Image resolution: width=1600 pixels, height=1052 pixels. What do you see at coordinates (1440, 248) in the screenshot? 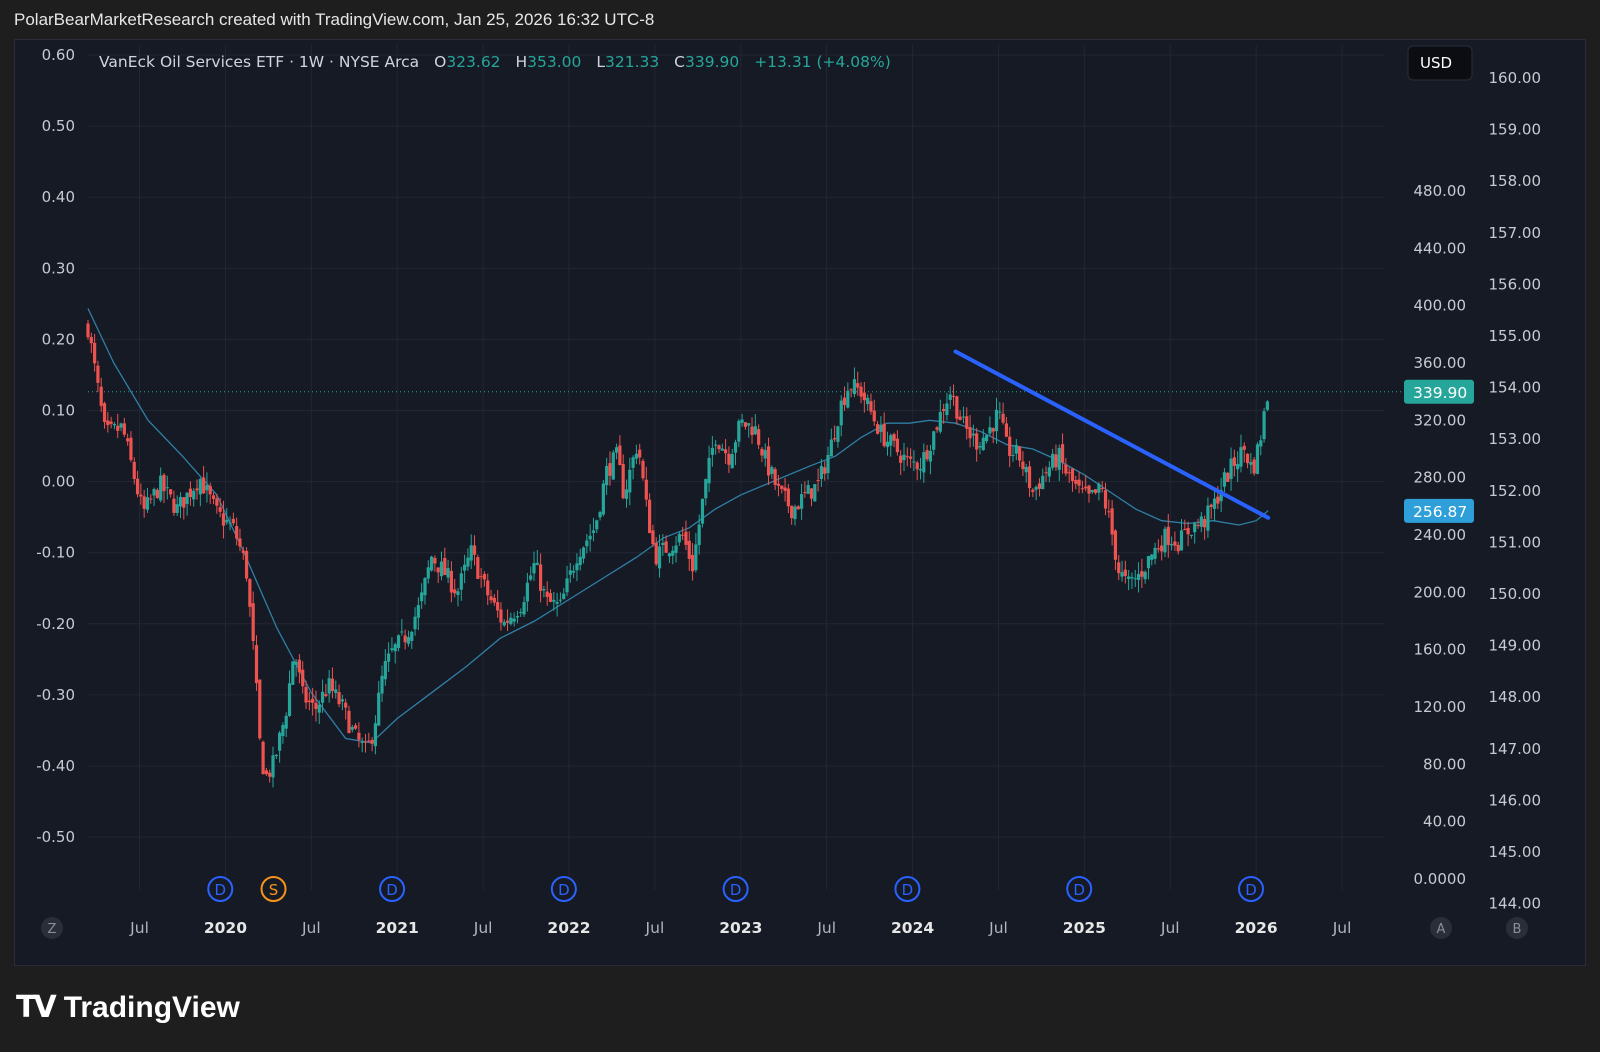
I see `price-axis-tick: 440.00` at bounding box center [1440, 248].